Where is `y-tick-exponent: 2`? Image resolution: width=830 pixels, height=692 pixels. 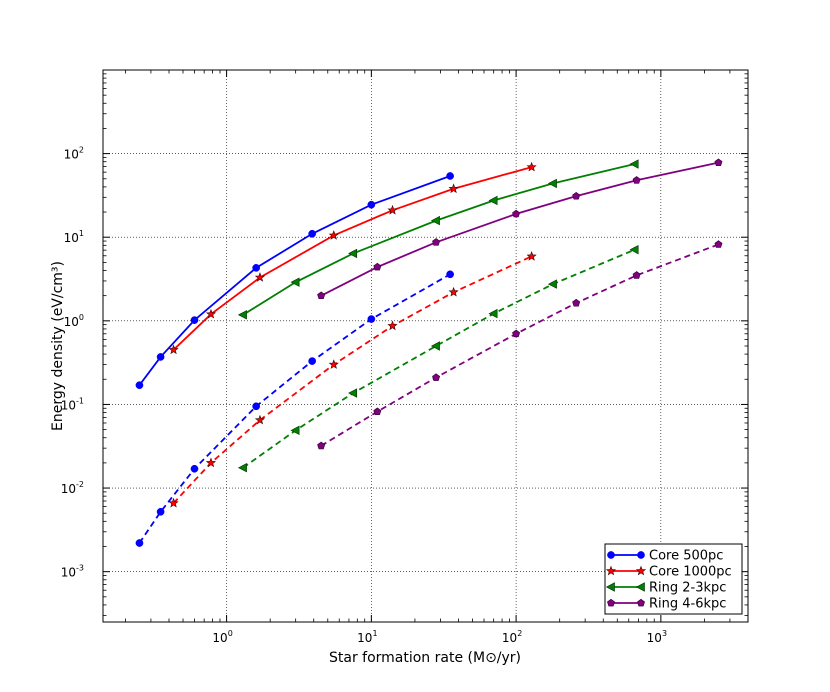 y-tick-exponent: 2 is located at coordinates (81, 150).